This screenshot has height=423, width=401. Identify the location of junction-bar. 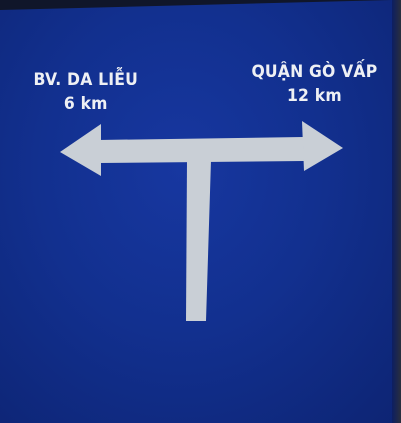
(201, 150).